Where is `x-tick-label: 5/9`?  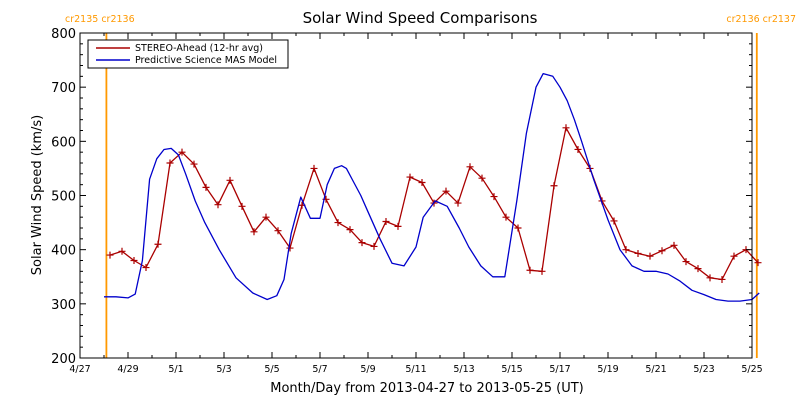
x-tick-label: 5/9 is located at coordinates (367, 369).